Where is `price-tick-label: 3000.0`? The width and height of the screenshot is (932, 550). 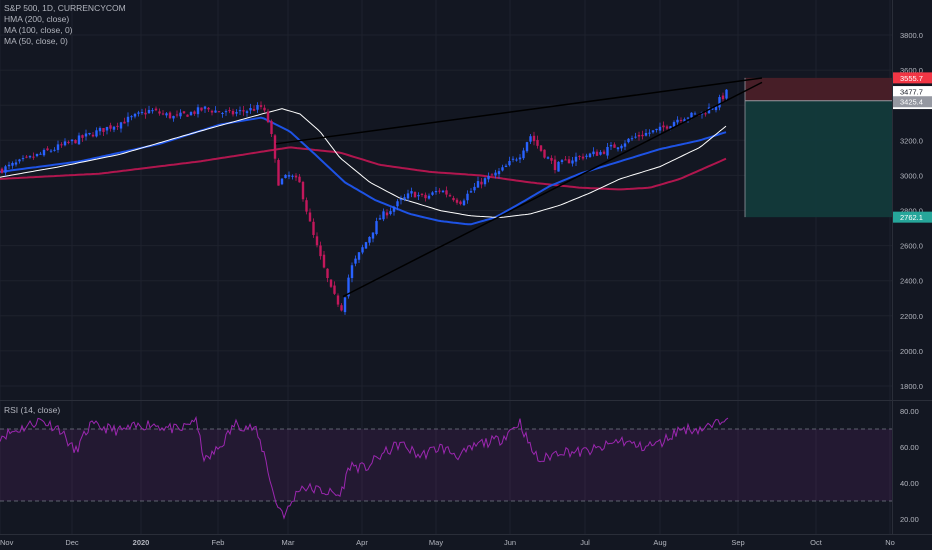 price-tick-label: 3000.0 is located at coordinates (911, 175).